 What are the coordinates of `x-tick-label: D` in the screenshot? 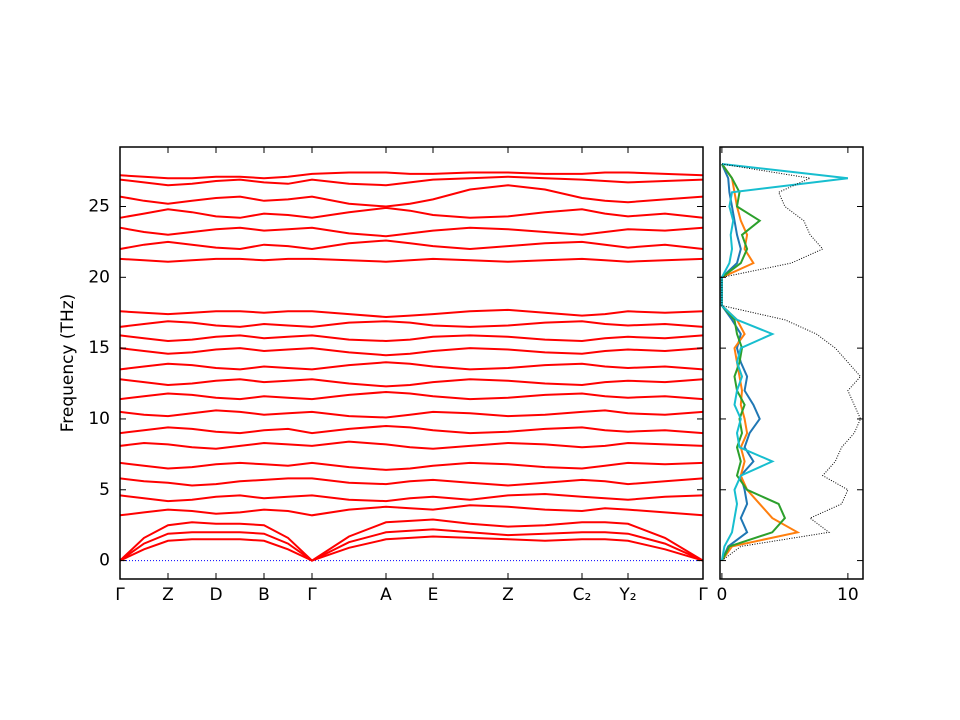 It's located at (215, 595).